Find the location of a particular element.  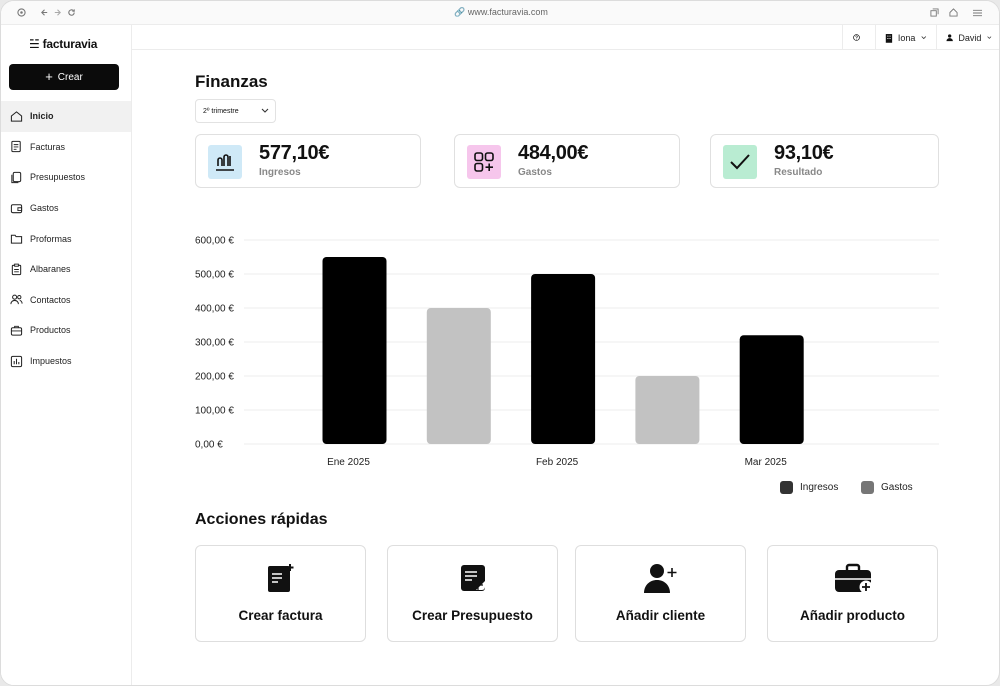

summary-card-gastos: 484,00€ Gastos is located at coordinates (567, 161).